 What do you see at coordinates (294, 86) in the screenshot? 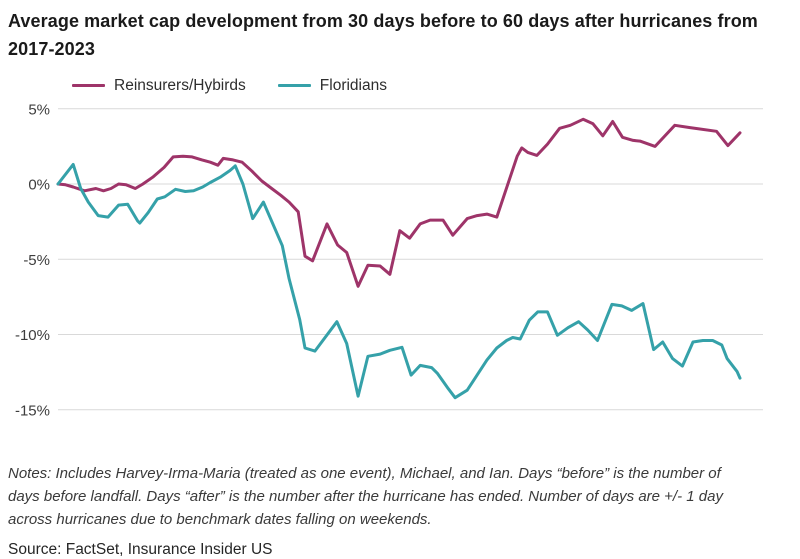
I see `floridians-line-swatch` at bounding box center [294, 86].